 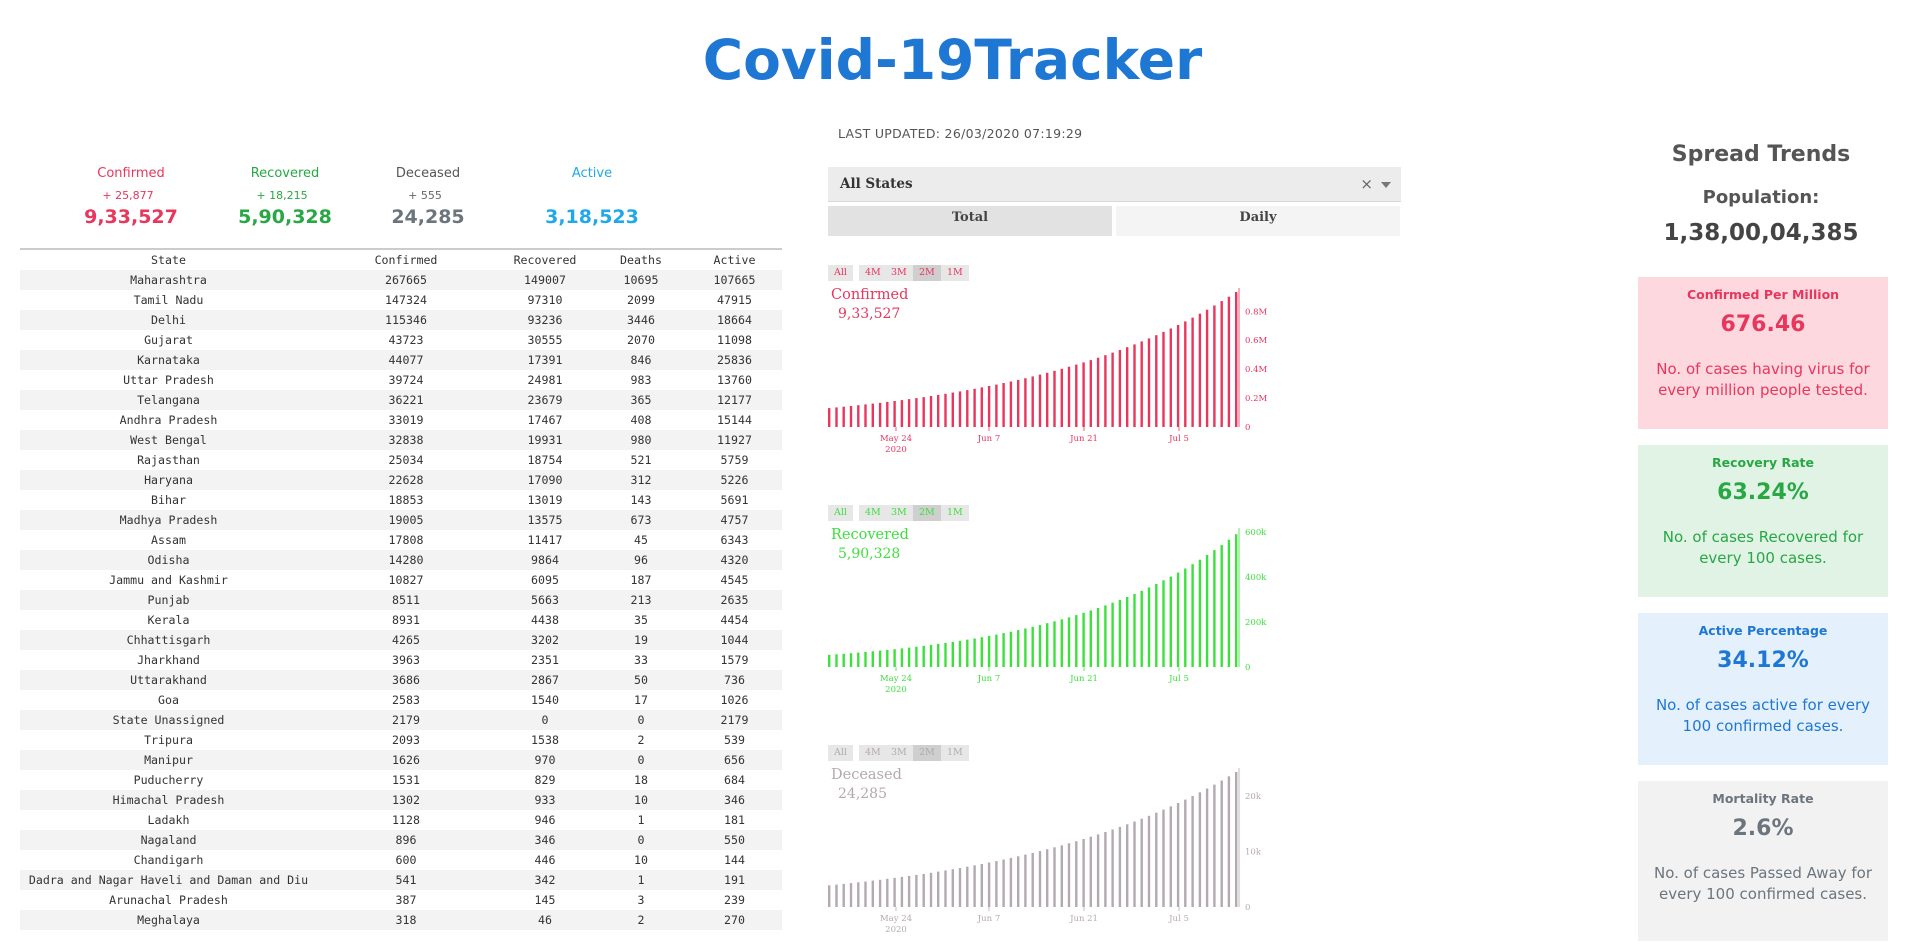 What do you see at coordinates (401, 680) in the screenshot?
I see `table-row: Uttarakhand 3686 2867 50 736` at bounding box center [401, 680].